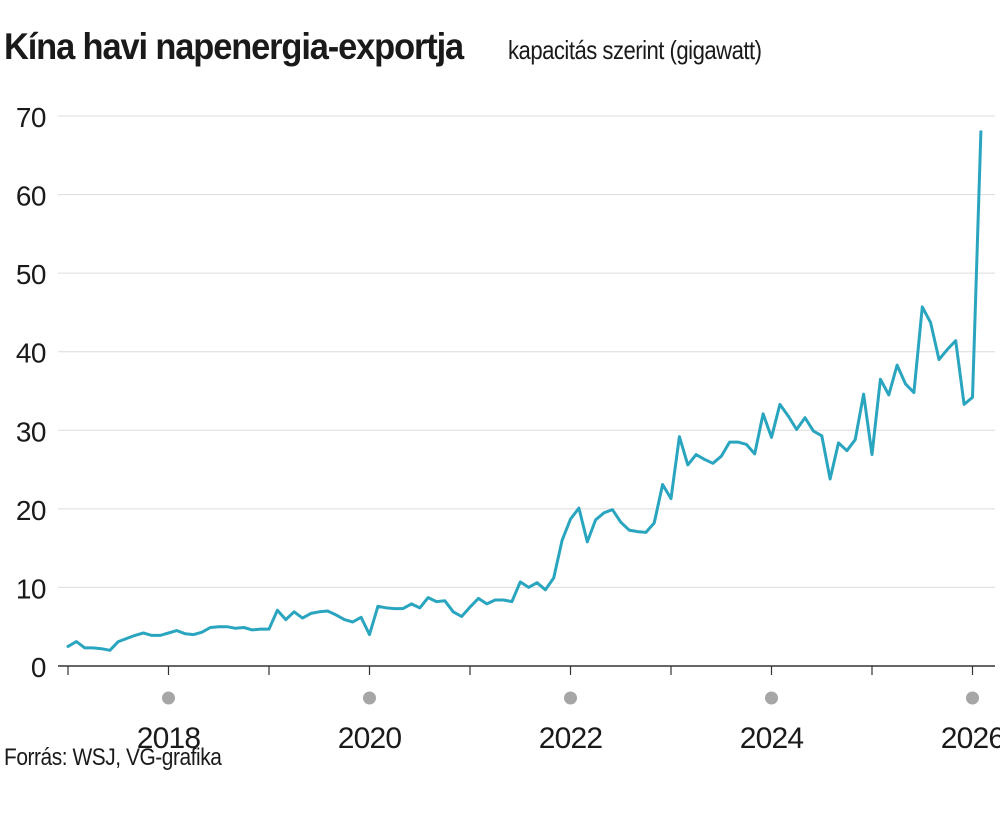  I want to click on y-tick-label: 40, so click(31, 353).